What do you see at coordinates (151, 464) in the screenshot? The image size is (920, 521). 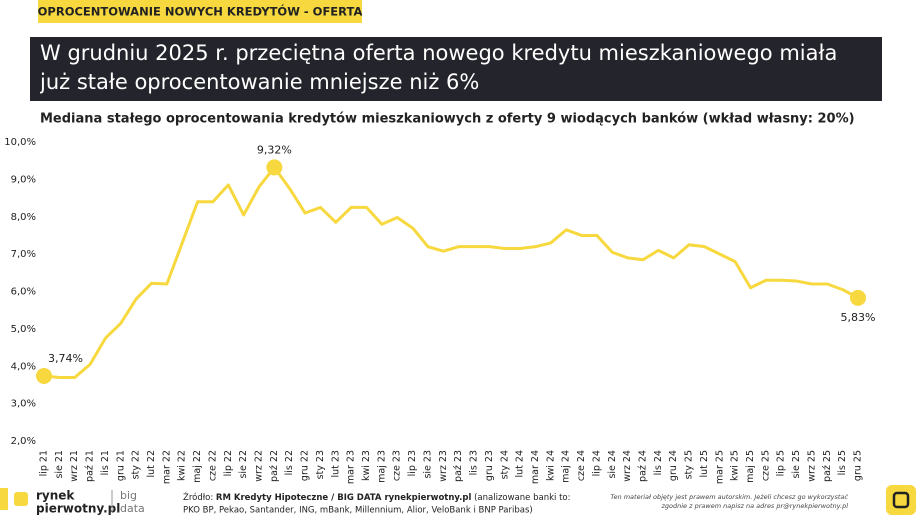 I see `x-tick-label: lut 22` at bounding box center [151, 464].